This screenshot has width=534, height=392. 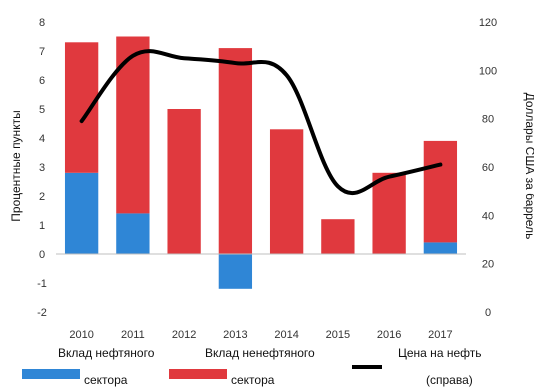 I want to click on left-tick-label: 2, so click(x=42, y=197).